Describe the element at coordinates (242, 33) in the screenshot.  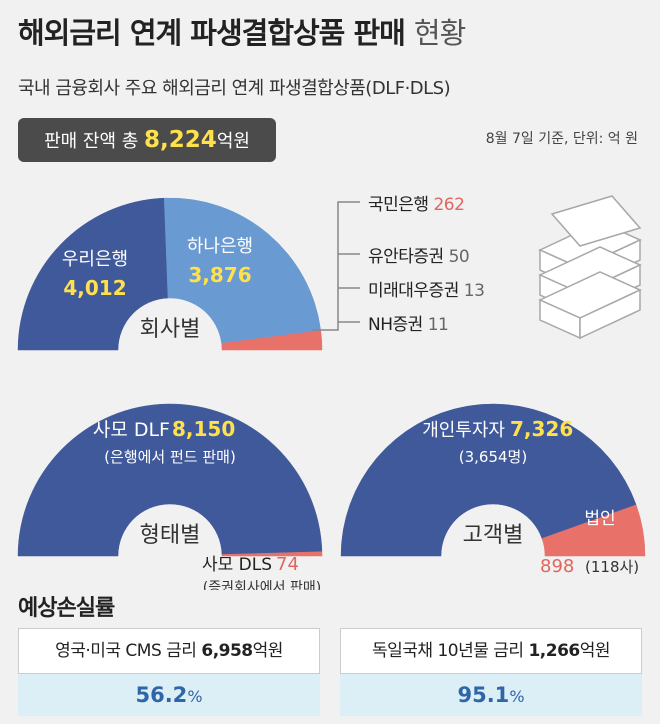
I see `page-title: 해외금리 연계 파생결합상품 판매 현황` at that location.